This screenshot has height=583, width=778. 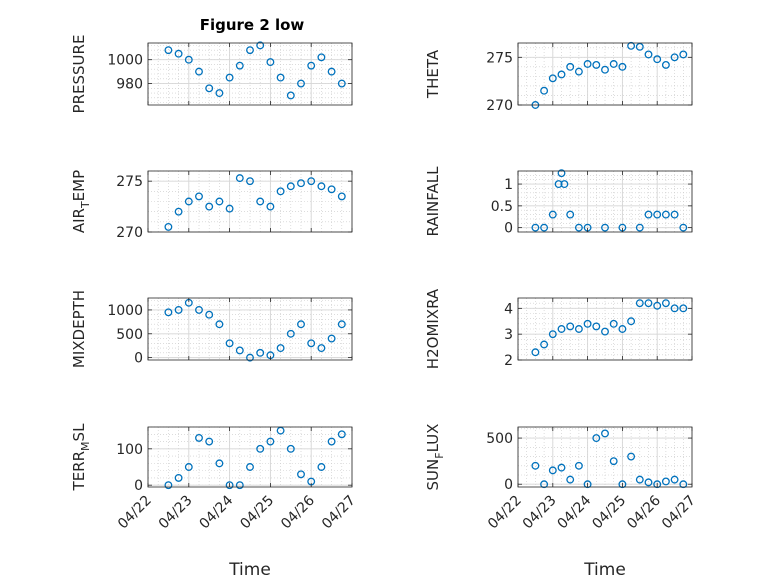 What do you see at coordinates (508, 361) in the screenshot?
I see `y-tick-label: 2` at bounding box center [508, 361].